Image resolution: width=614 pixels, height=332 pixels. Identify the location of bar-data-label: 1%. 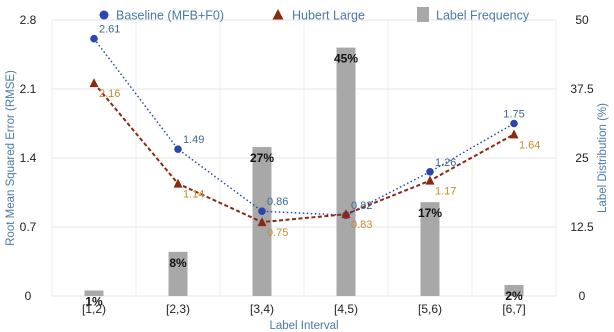
(94, 301).